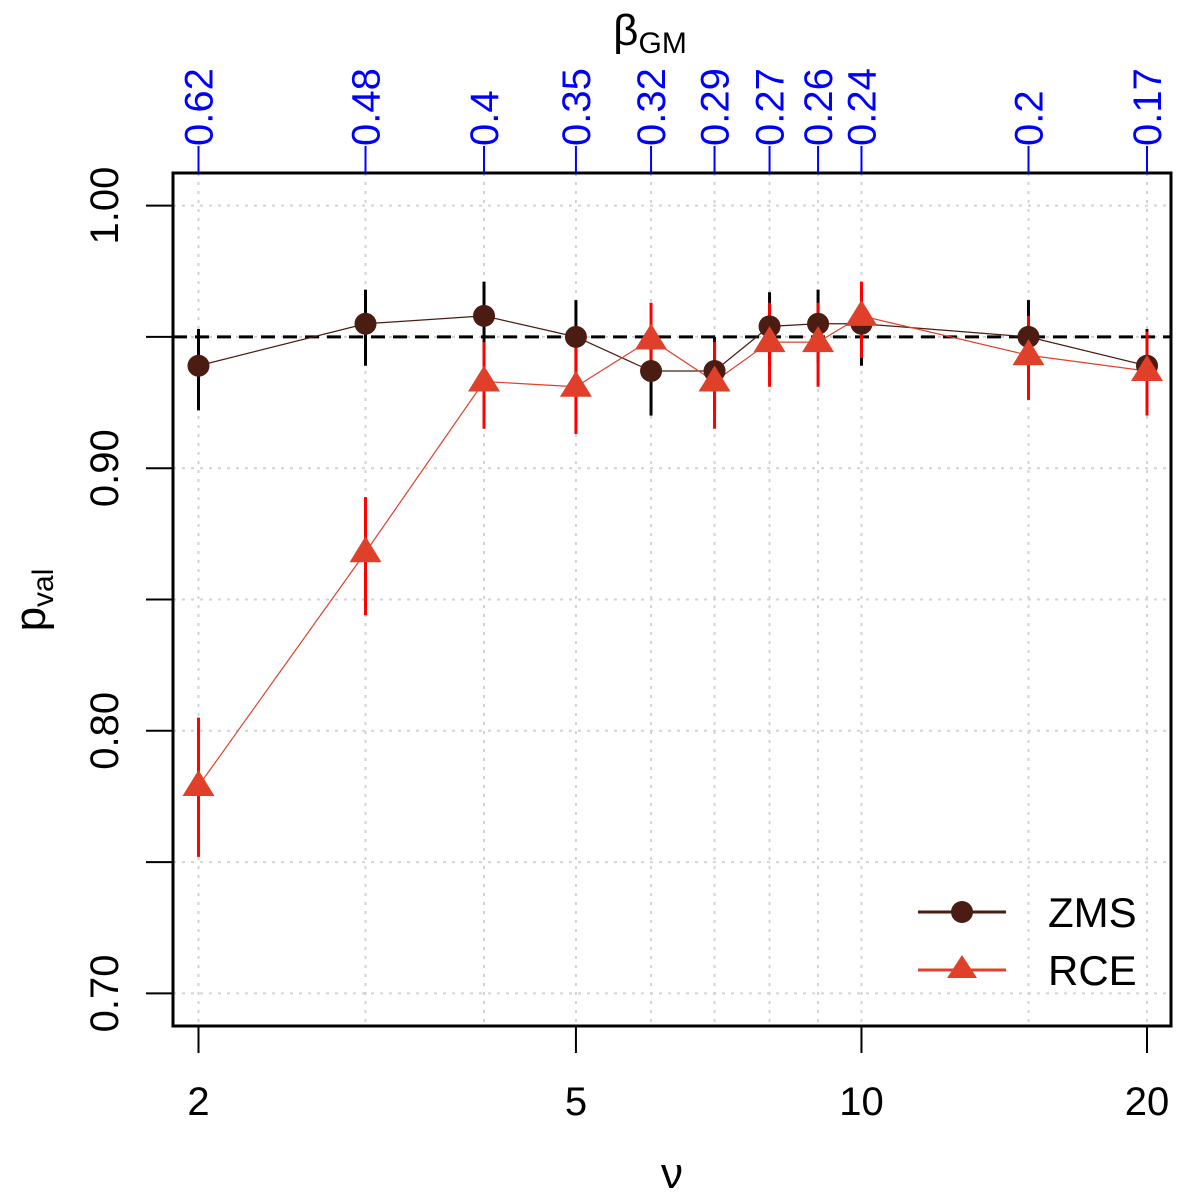  I want to click on top-tick-label-3: 0.35, so click(577, 107).